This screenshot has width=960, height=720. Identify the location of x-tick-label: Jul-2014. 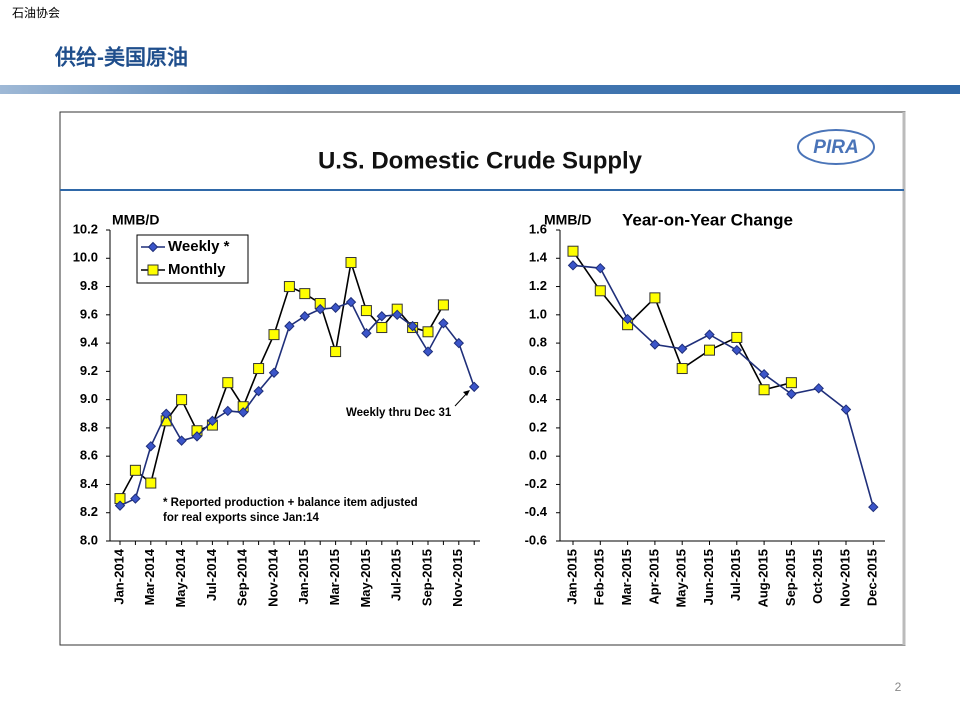
(211, 574).